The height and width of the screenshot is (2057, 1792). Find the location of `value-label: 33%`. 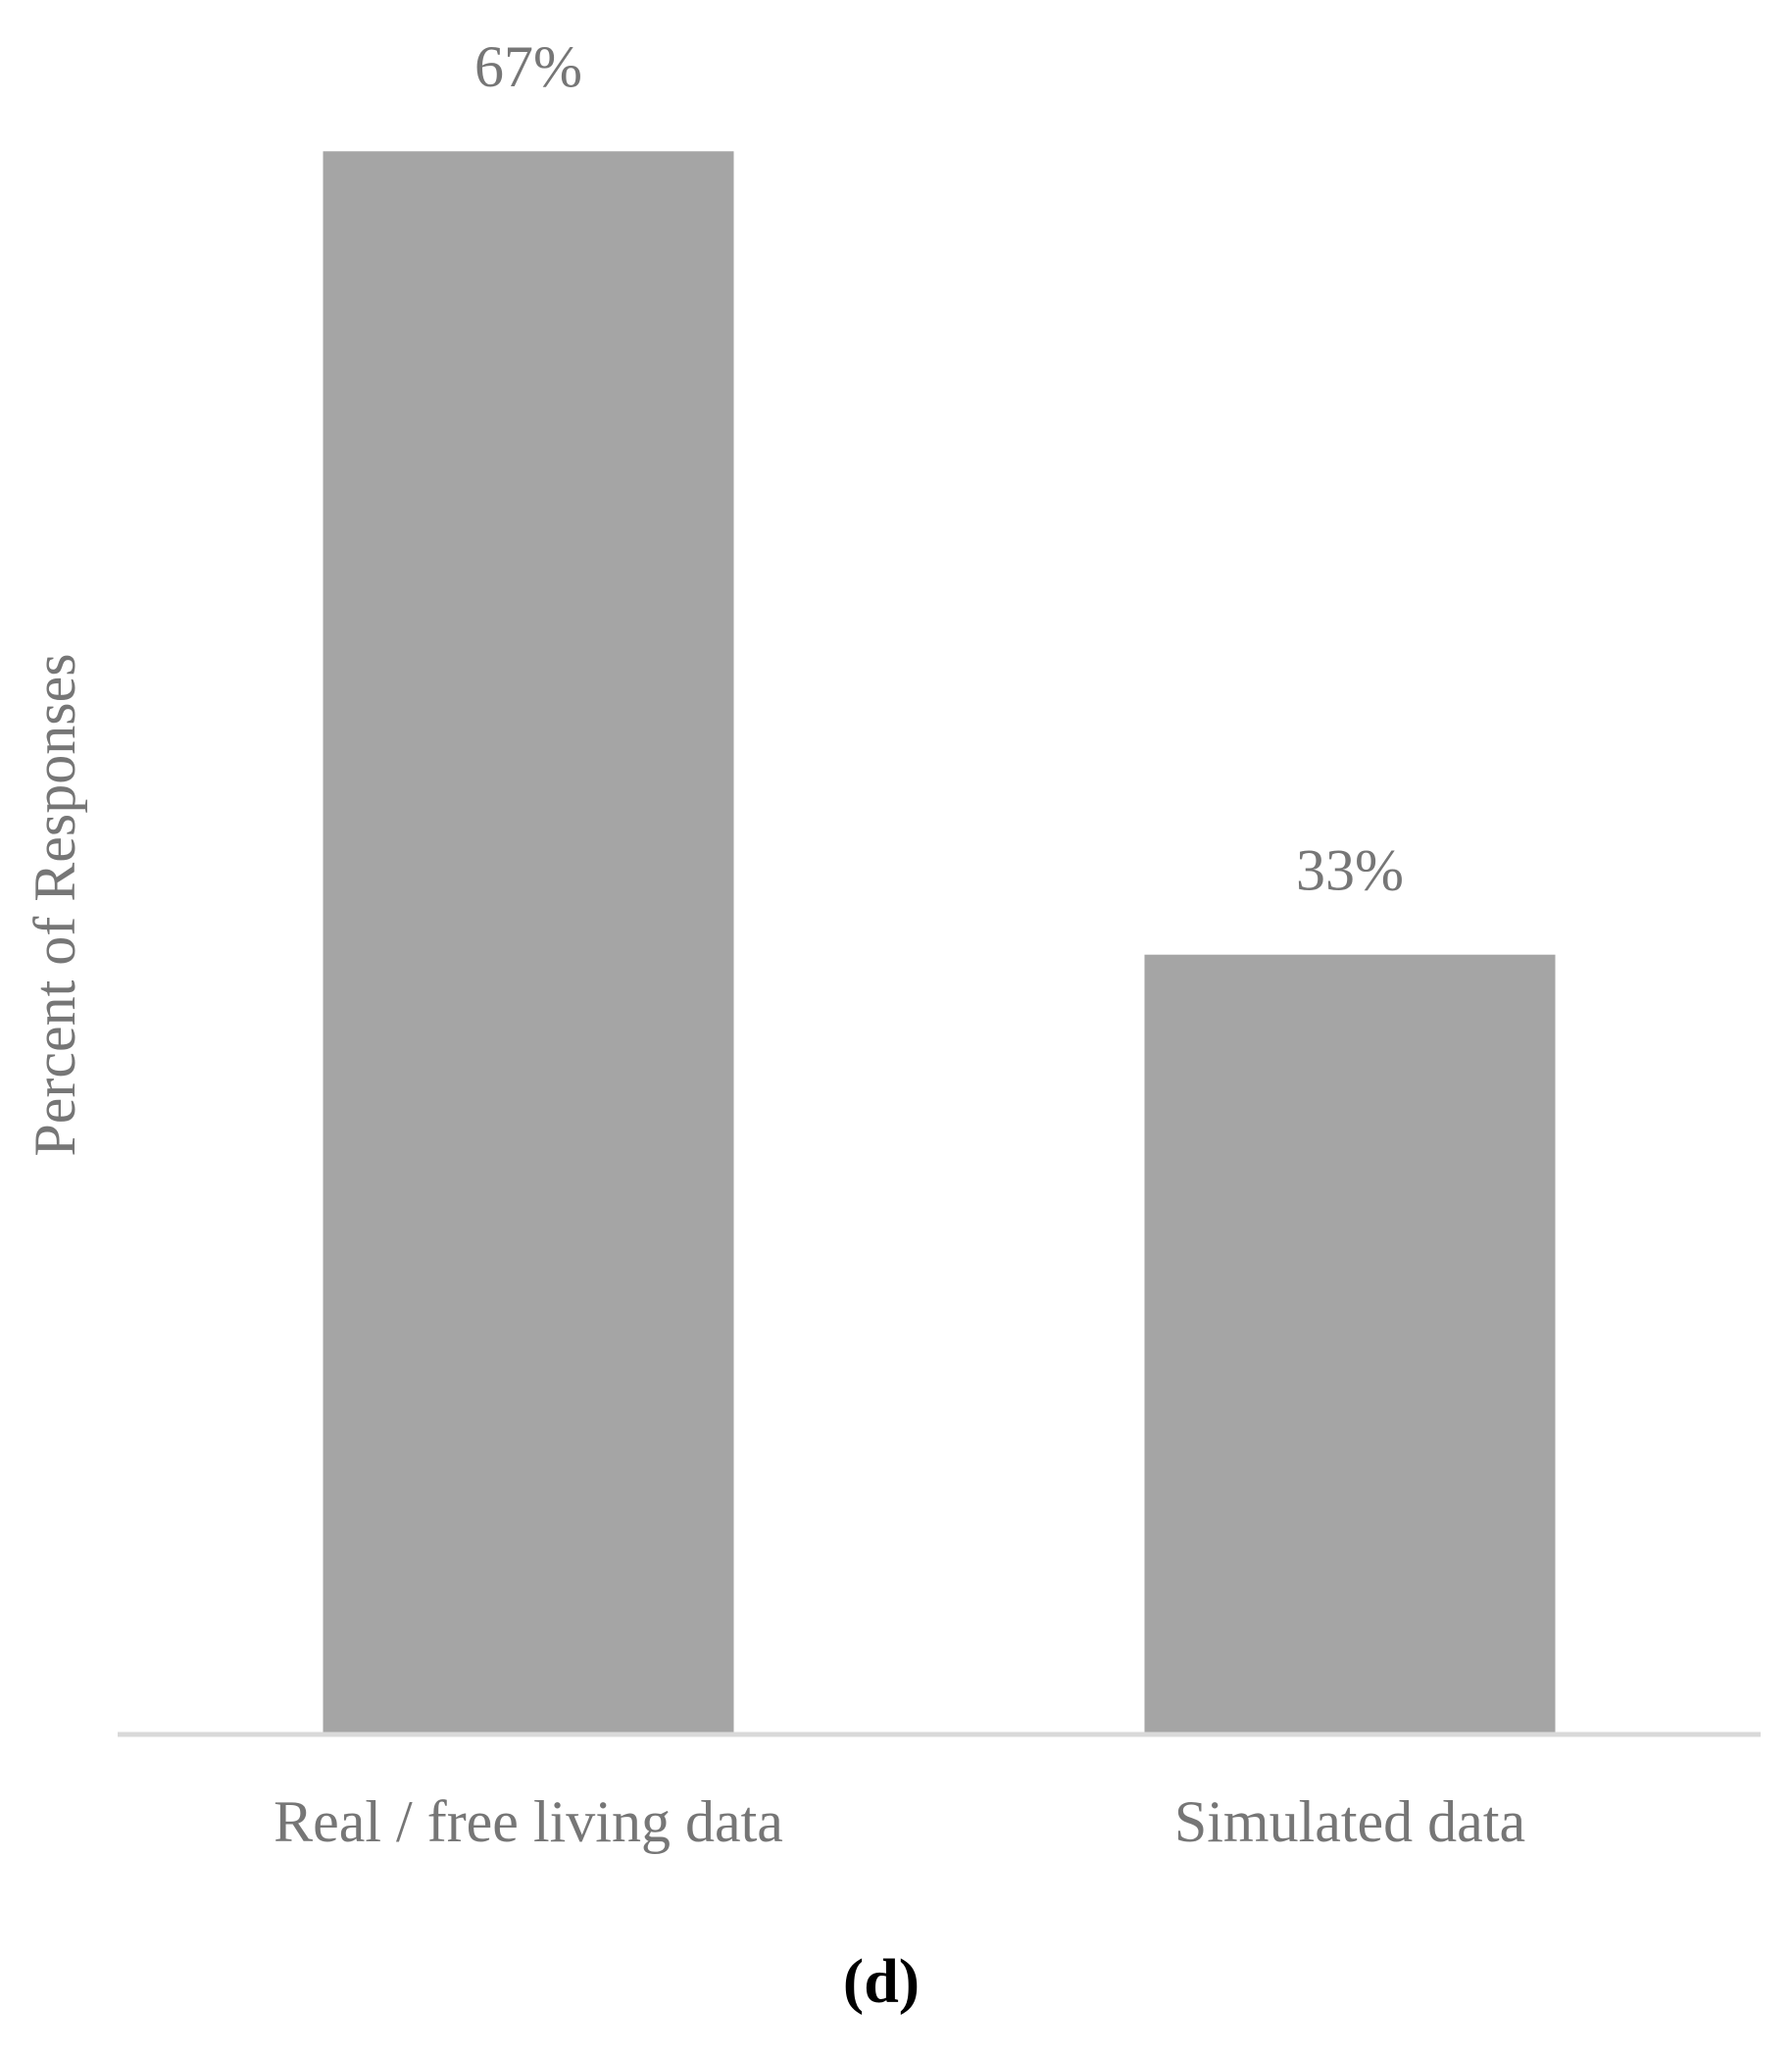

value-label: 33% is located at coordinates (1350, 869).